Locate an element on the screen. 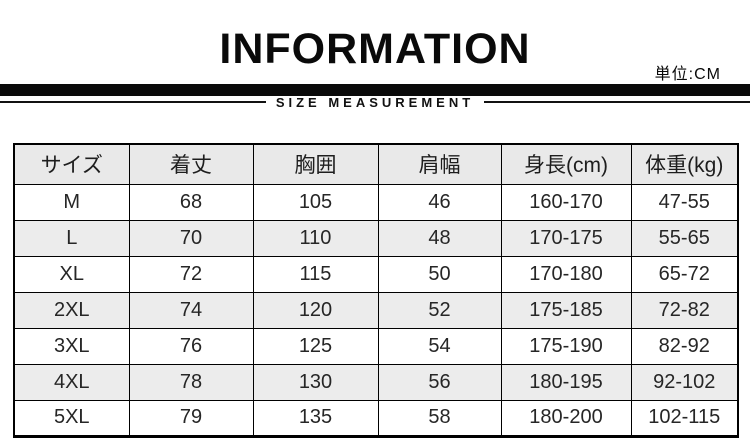 The width and height of the screenshot is (750, 441). column-header: 肩幅 is located at coordinates (439, 164).